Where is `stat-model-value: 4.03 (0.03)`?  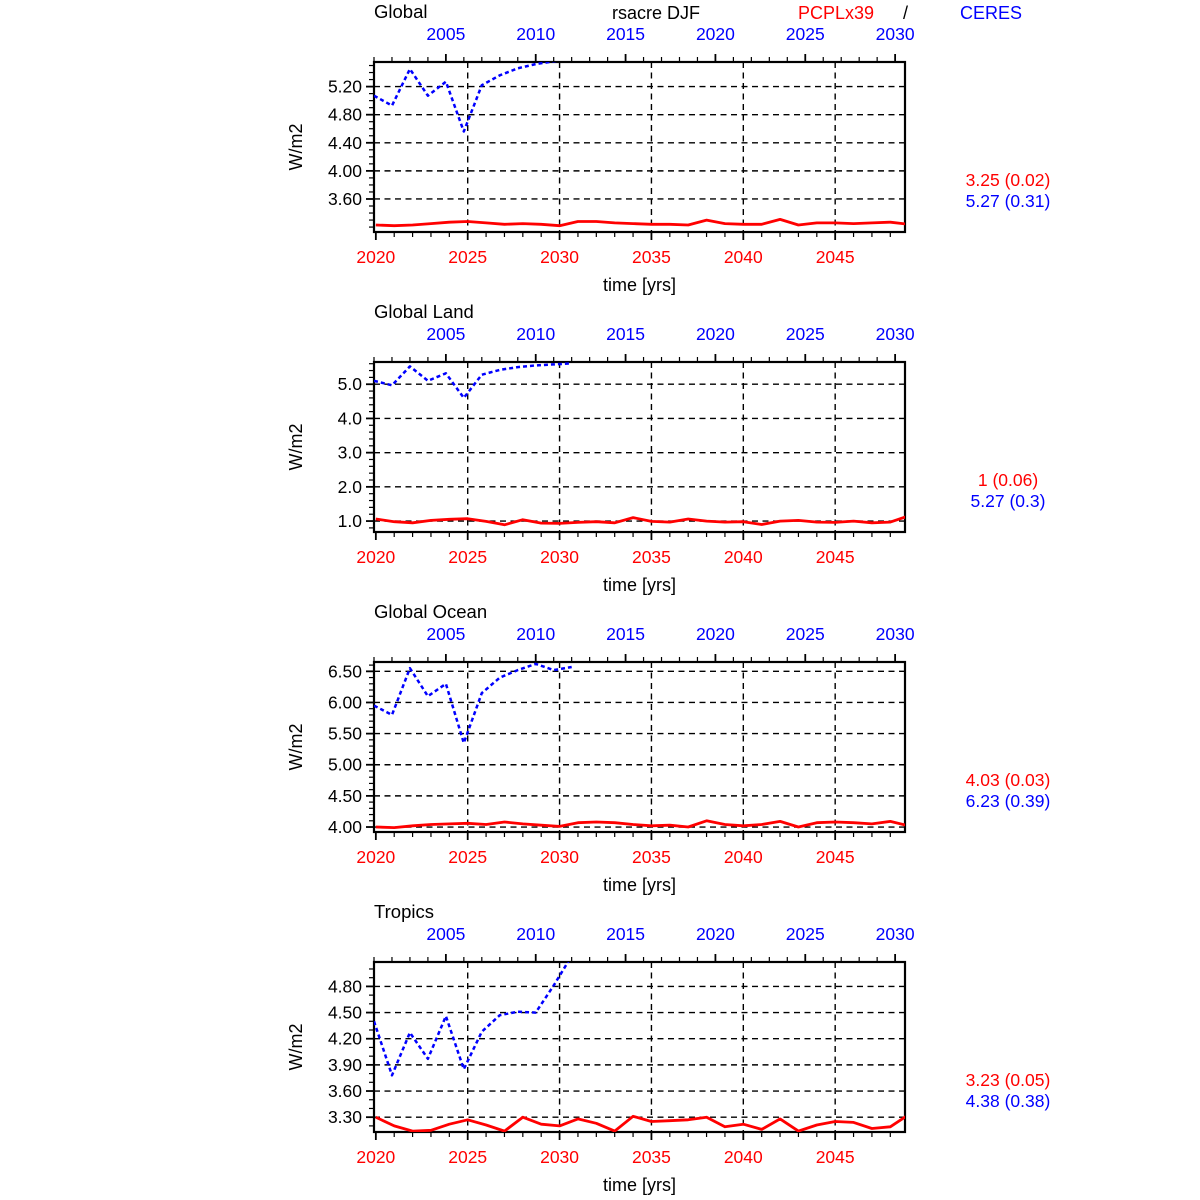
stat-model-value: 4.03 (0.03) is located at coordinates (1008, 780).